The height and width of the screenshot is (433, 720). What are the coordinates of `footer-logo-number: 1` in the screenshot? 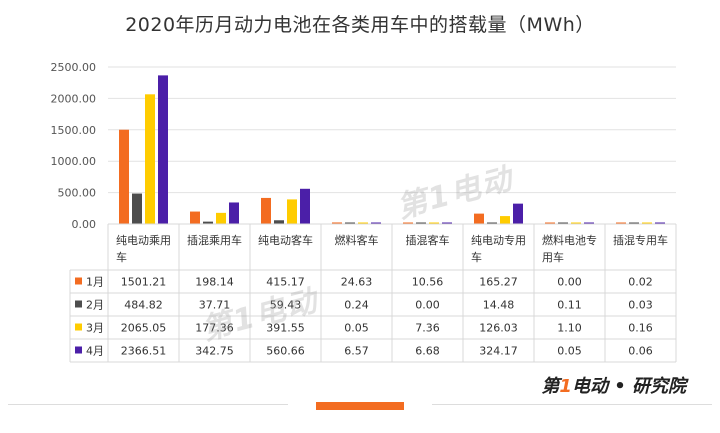 It's located at (565, 386).